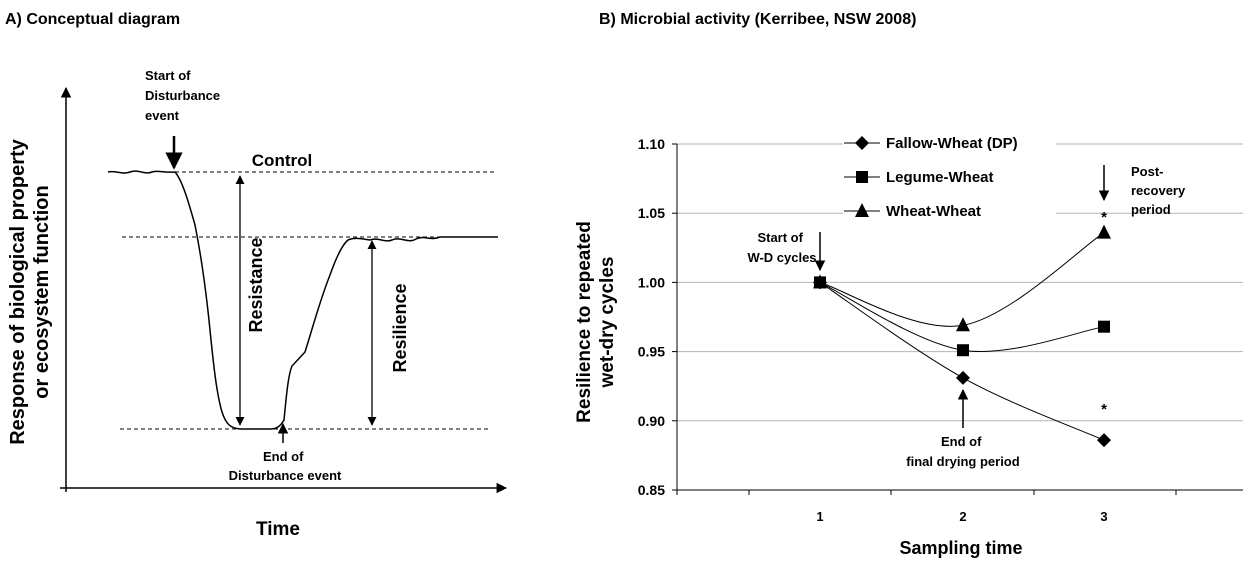 The width and height of the screenshot is (1243, 561). I want to click on y-tick-label: 0.90, so click(651, 421).